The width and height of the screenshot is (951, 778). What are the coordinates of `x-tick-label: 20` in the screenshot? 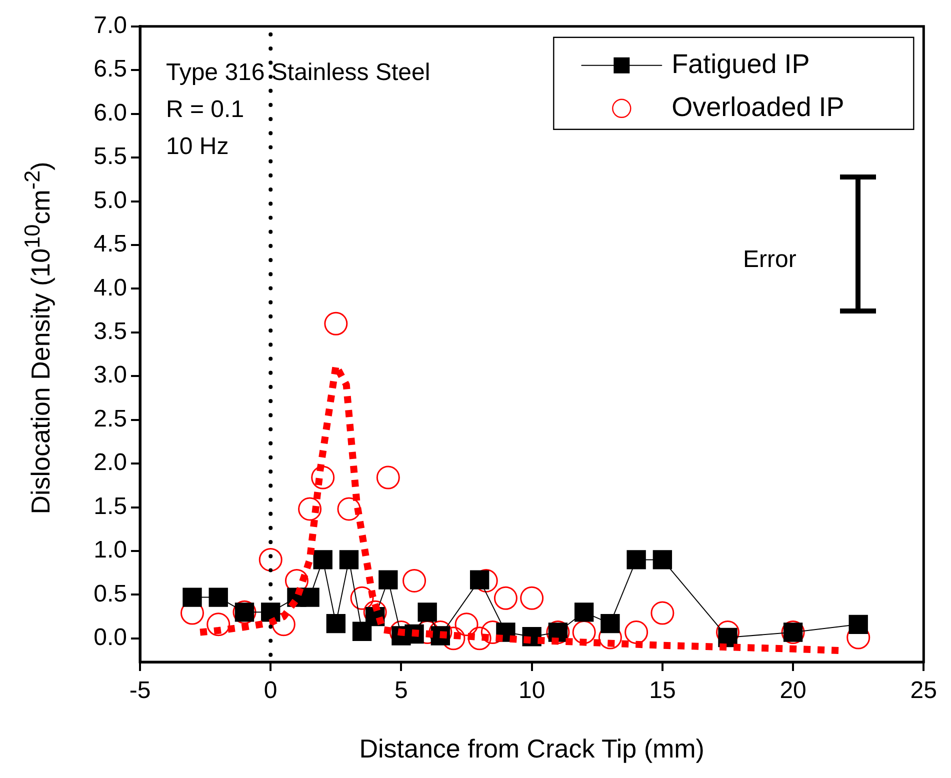 It's located at (793, 690).